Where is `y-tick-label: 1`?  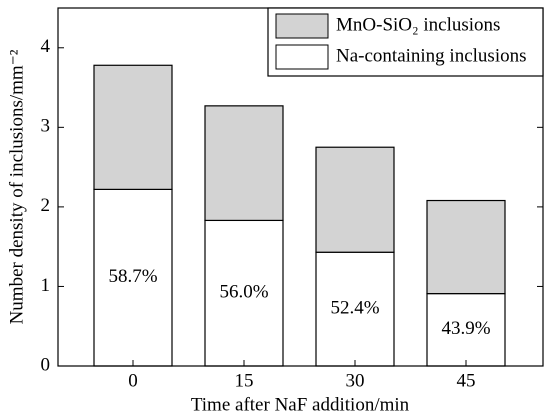 y-tick-label: 1 is located at coordinates (46, 285).